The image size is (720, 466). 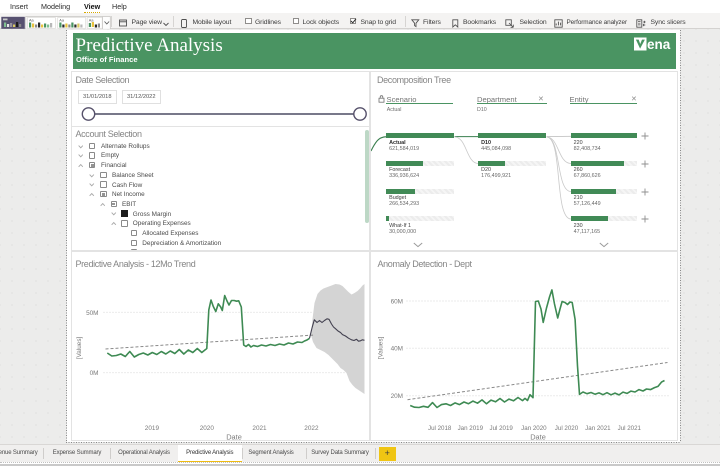 I want to click on svg-text: Jul 2021, so click(x=629, y=428).